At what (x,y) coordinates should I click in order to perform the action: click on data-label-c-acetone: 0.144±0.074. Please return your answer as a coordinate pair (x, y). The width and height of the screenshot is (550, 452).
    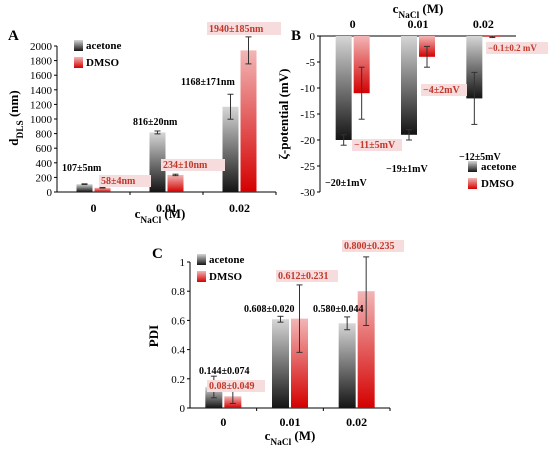
    Looking at the image, I should click on (224, 371).